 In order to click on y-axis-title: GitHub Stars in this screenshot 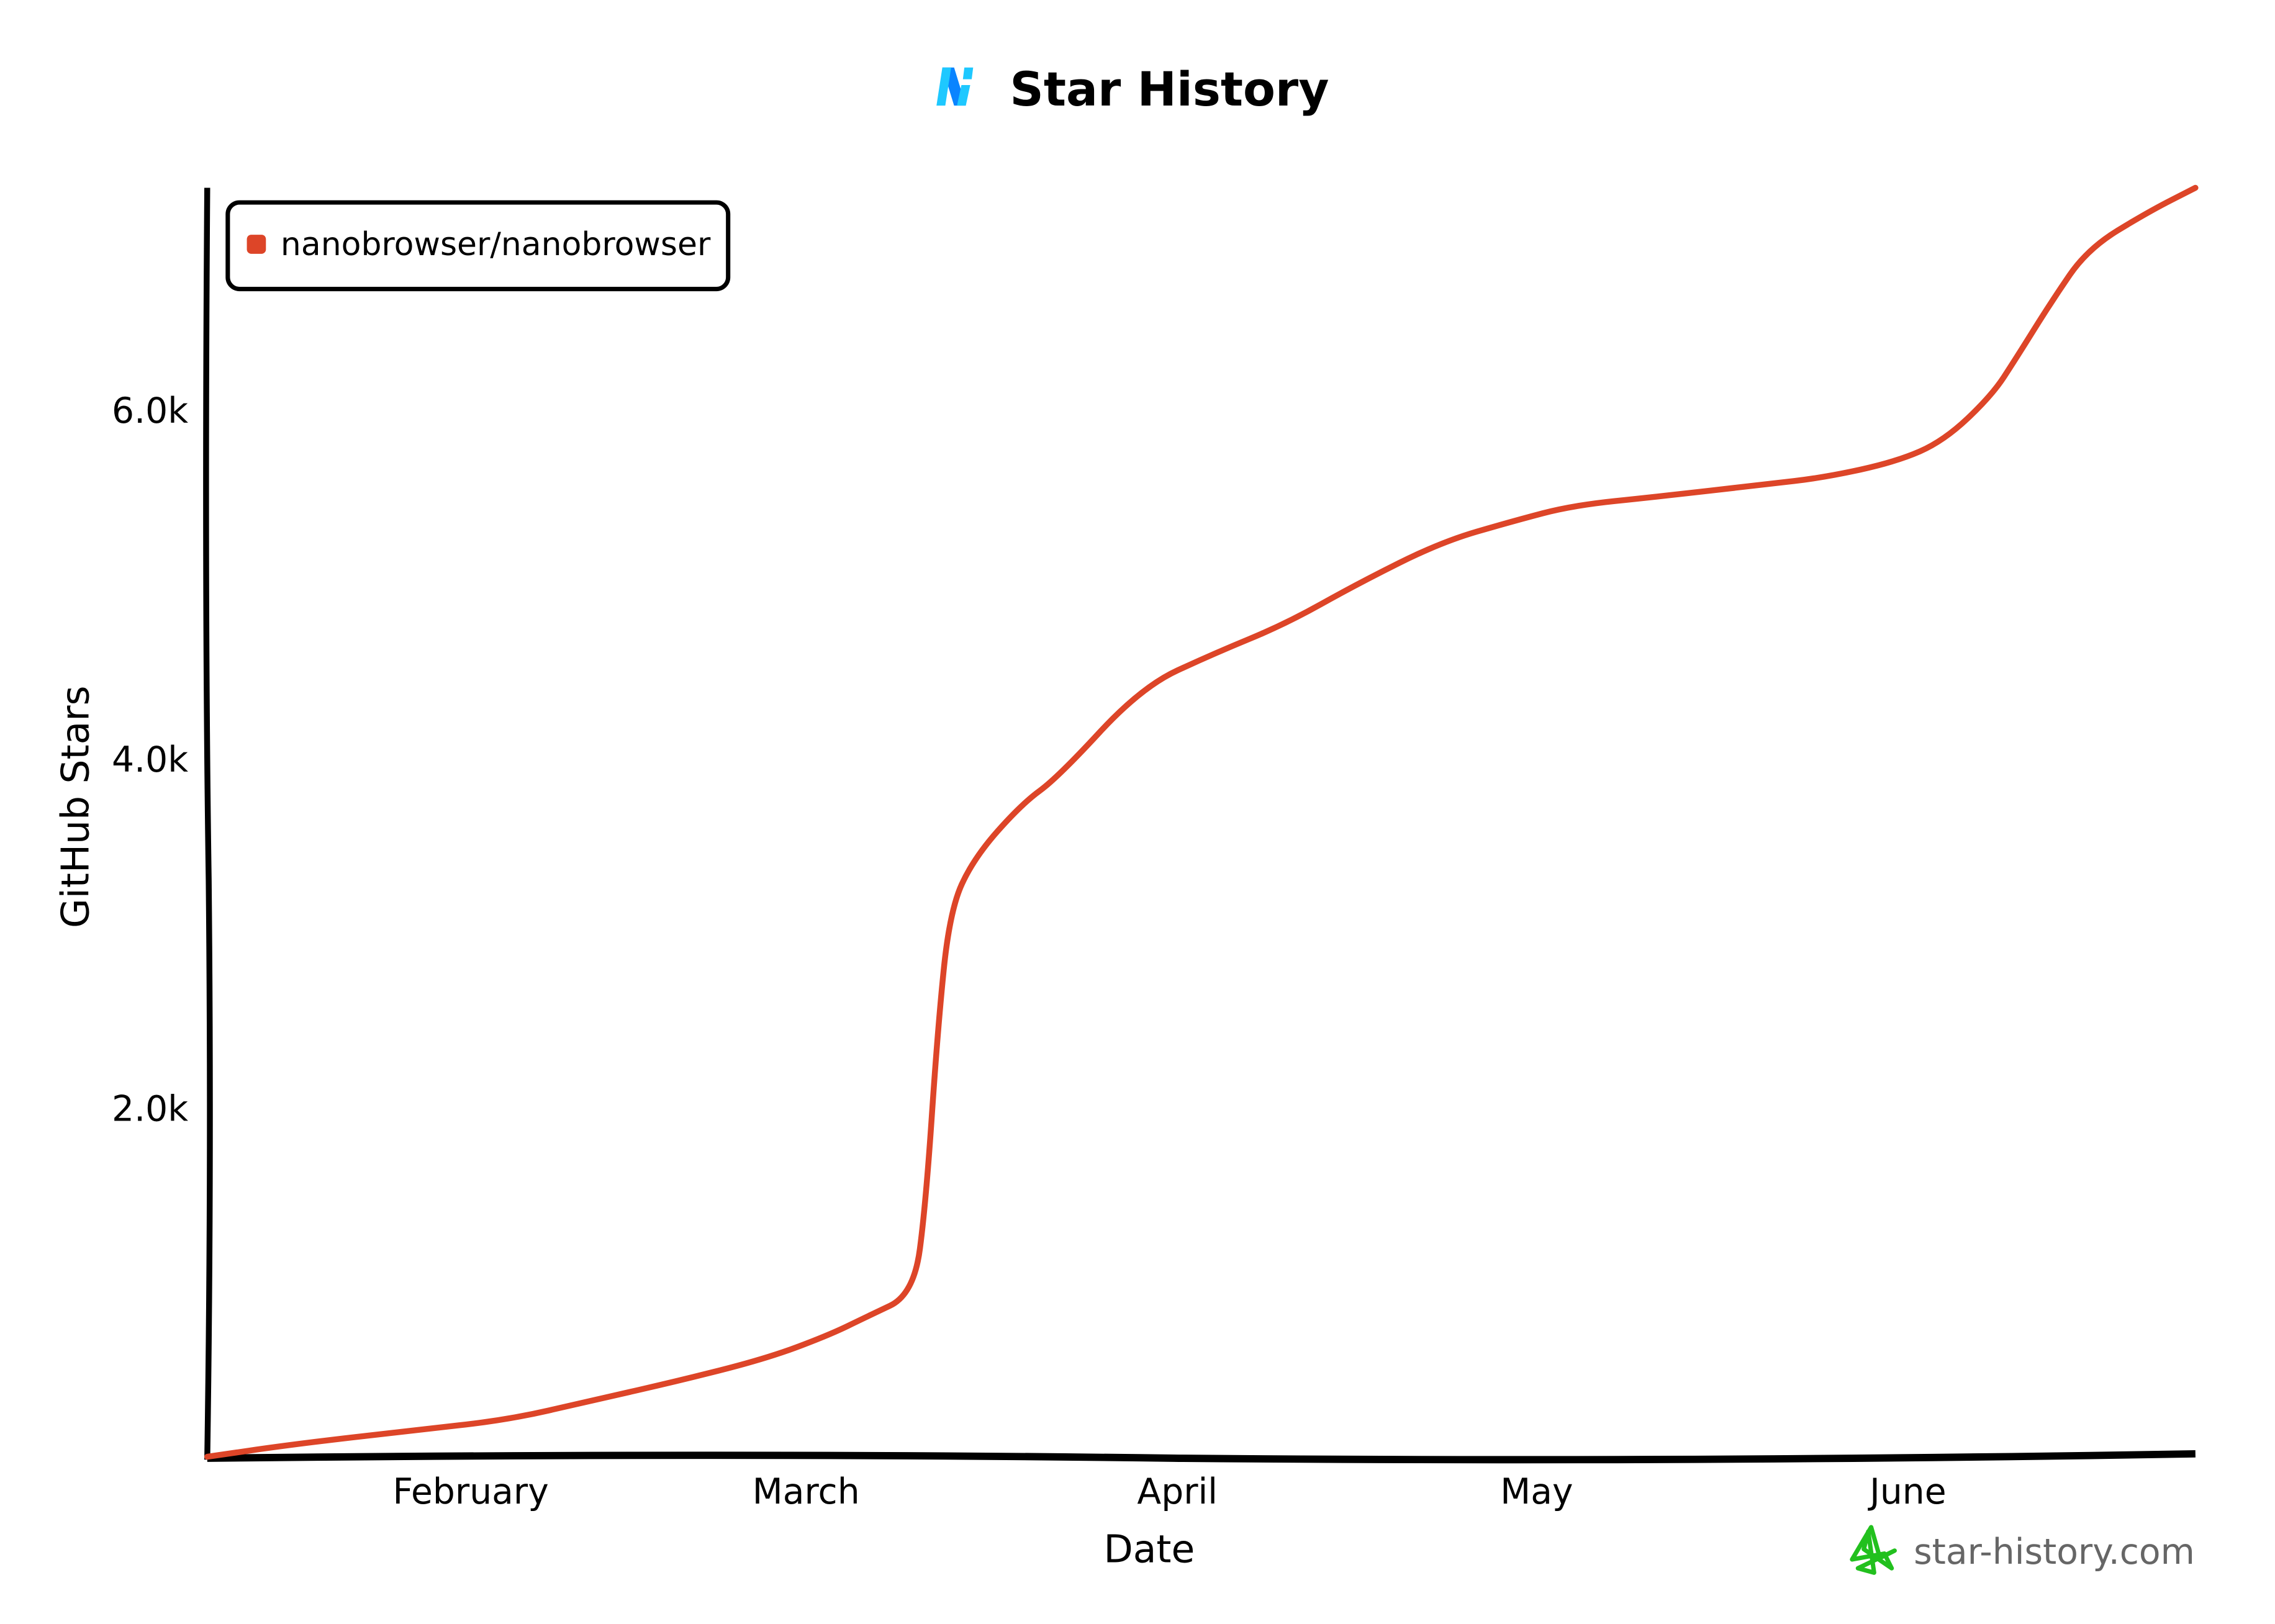, I will do `click(75, 807)`.